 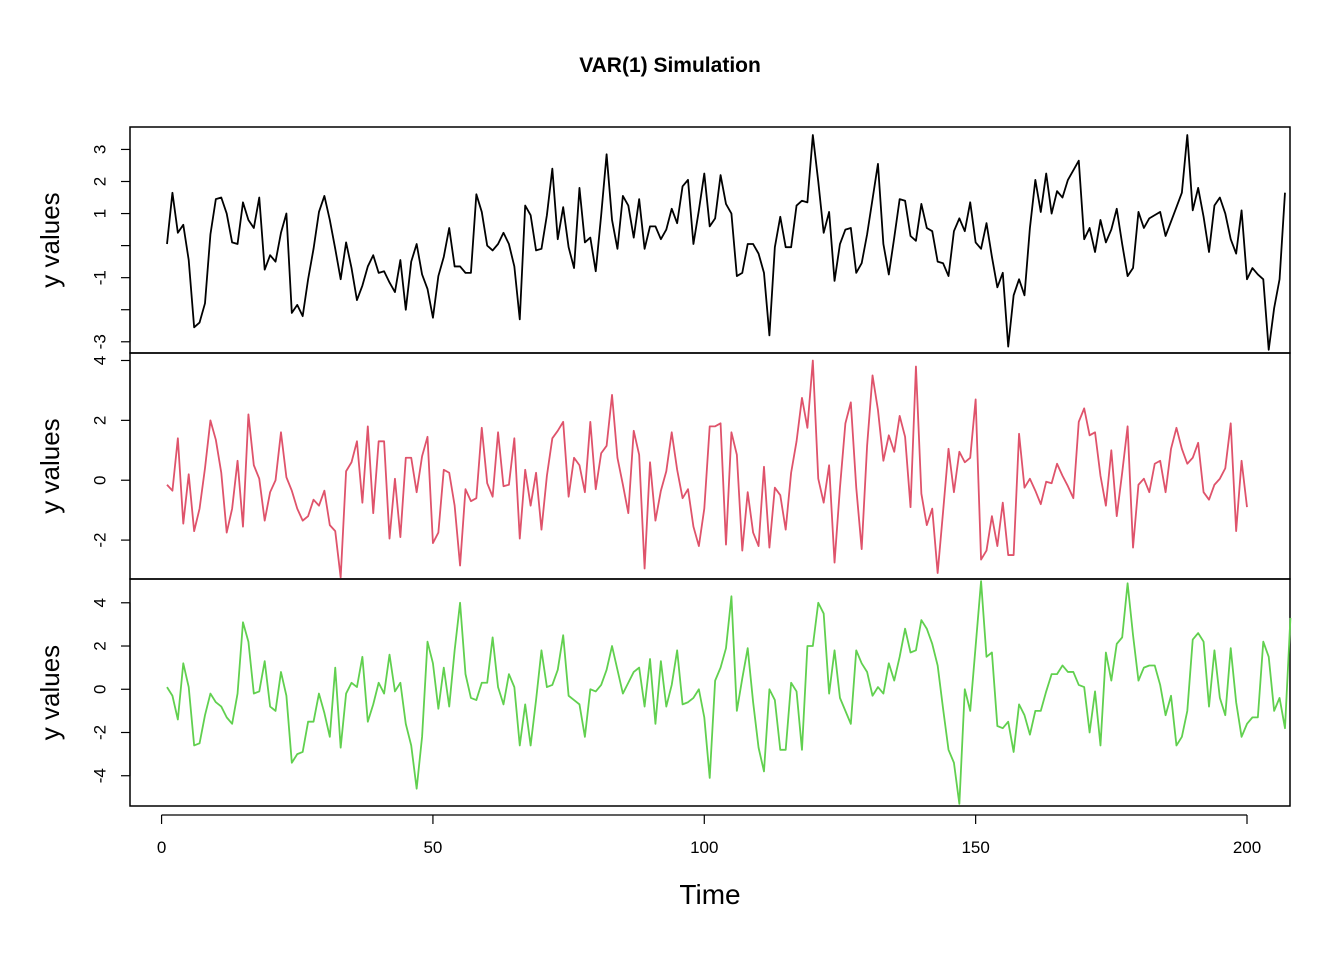 What do you see at coordinates (100, 149) in the screenshot?
I see `y-tick-label: 3` at bounding box center [100, 149].